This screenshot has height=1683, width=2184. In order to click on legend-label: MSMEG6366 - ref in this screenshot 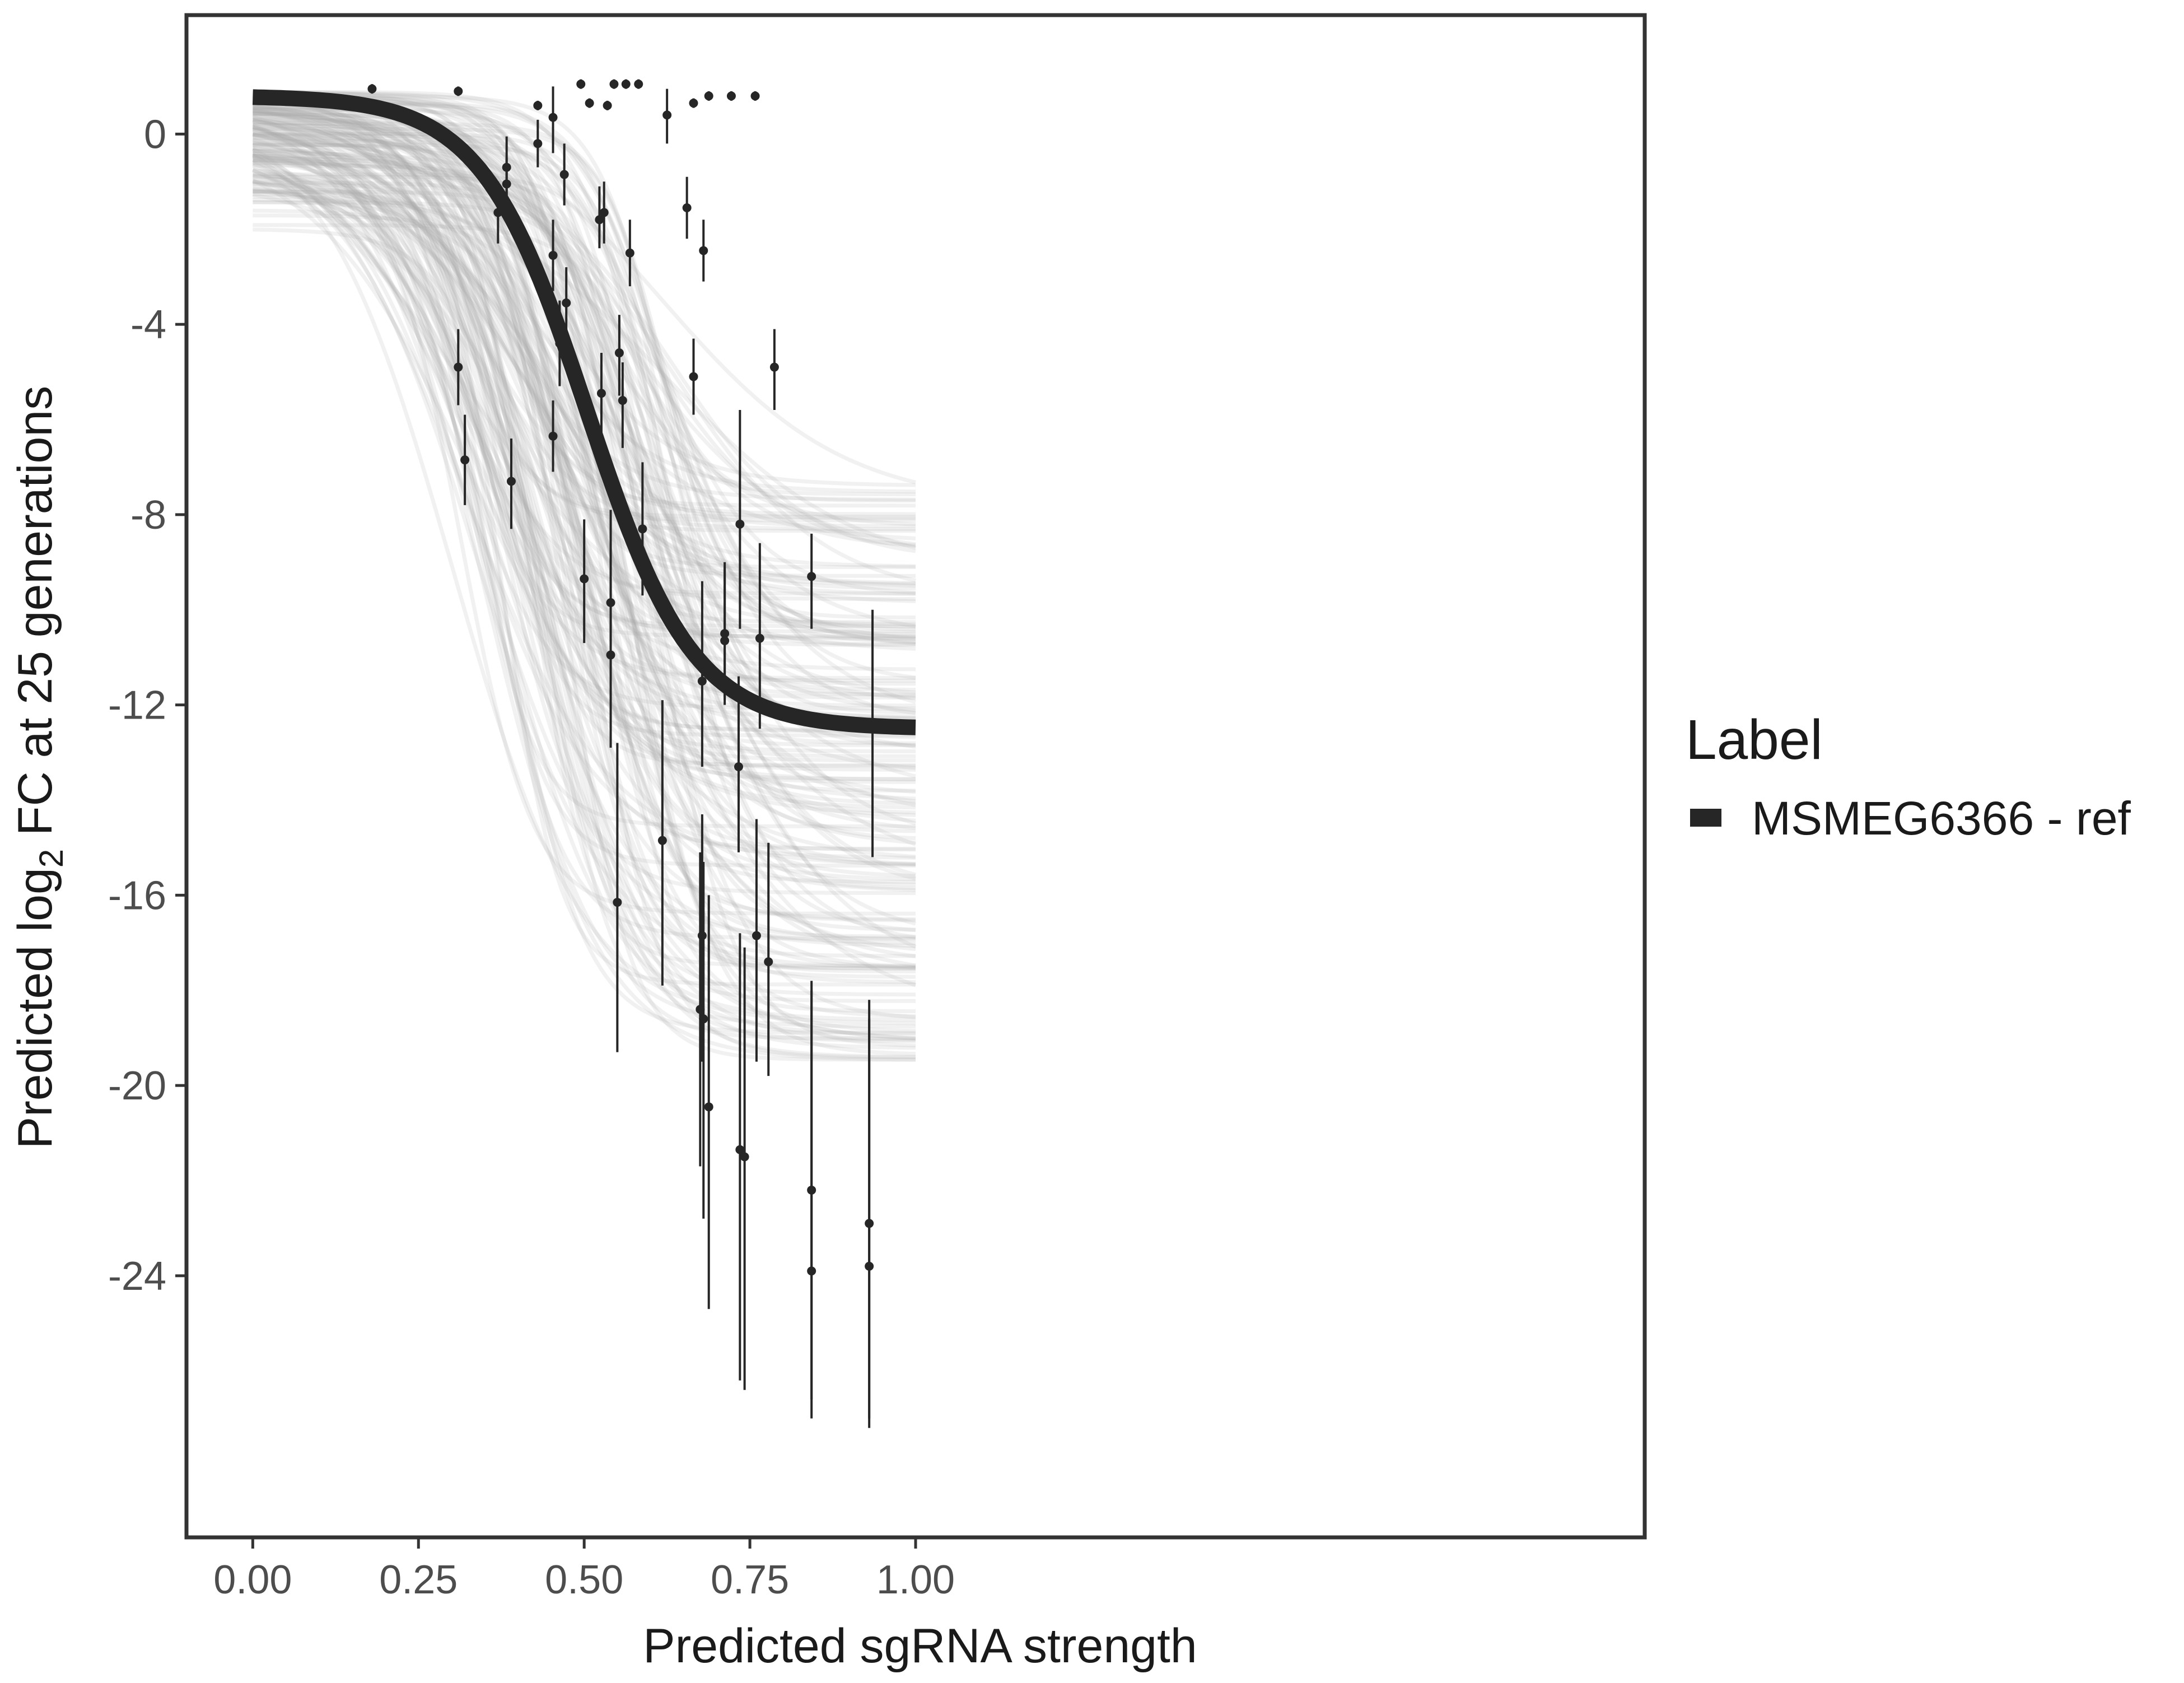, I will do `click(1942, 818)`.